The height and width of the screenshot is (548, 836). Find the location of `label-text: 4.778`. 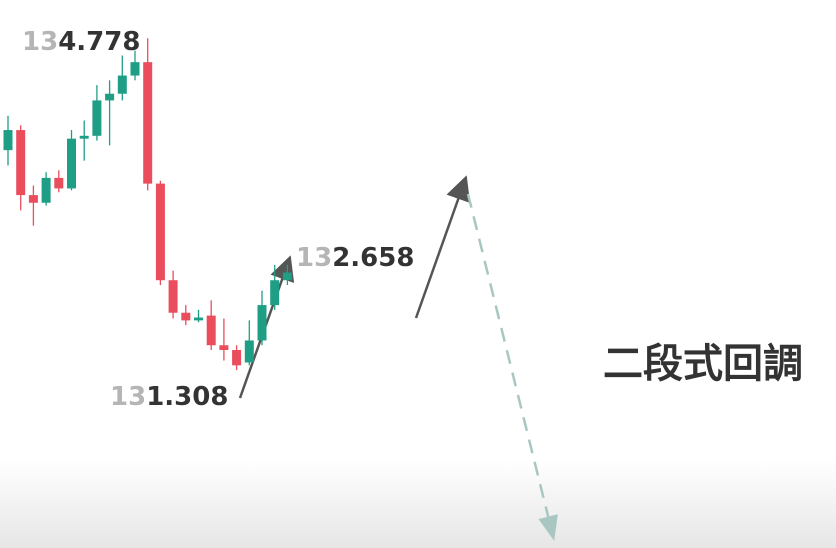

label-text: 4.778 is located at coordinates (99, 42).